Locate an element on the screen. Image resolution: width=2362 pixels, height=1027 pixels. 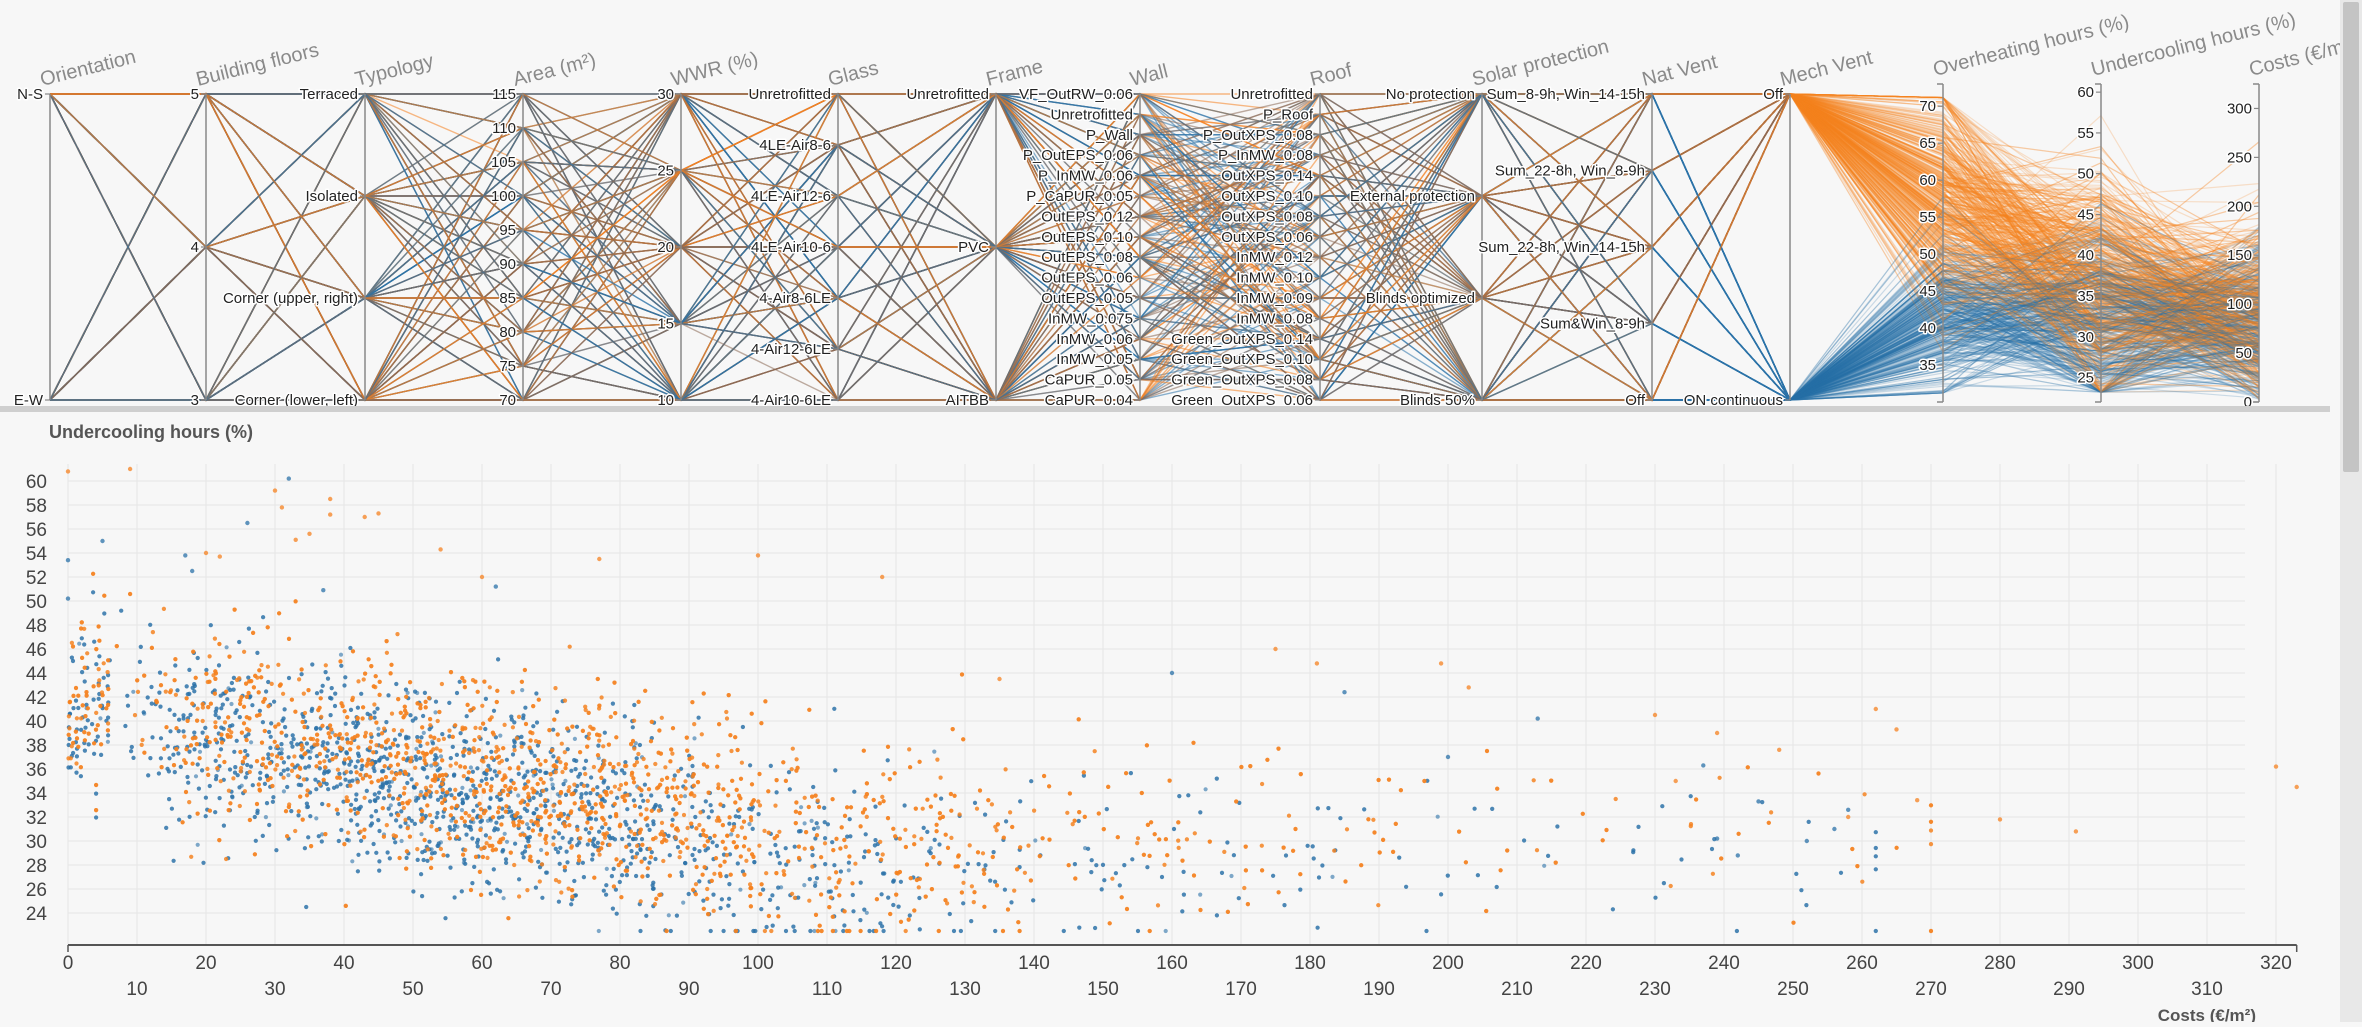
axis-title: Costs (€/m²) is located at coordinates (2293, 57).